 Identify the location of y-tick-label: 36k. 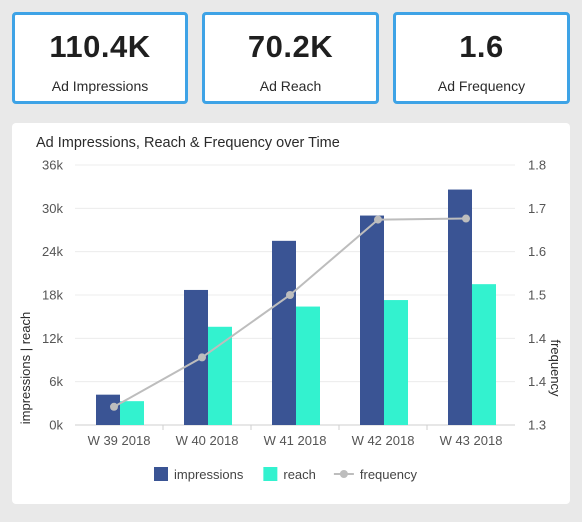
(52, 165).